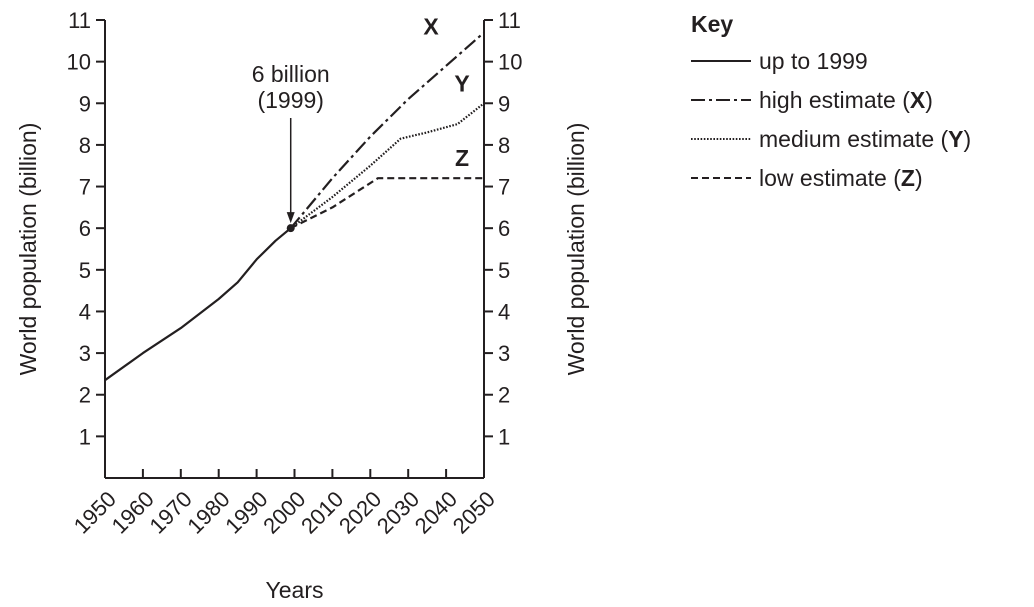 The image size is (1034, 607). What do you see at coordinates (198, 304) in the screenshot?
I see `series-line-solid` at bounding box center [198, 304].